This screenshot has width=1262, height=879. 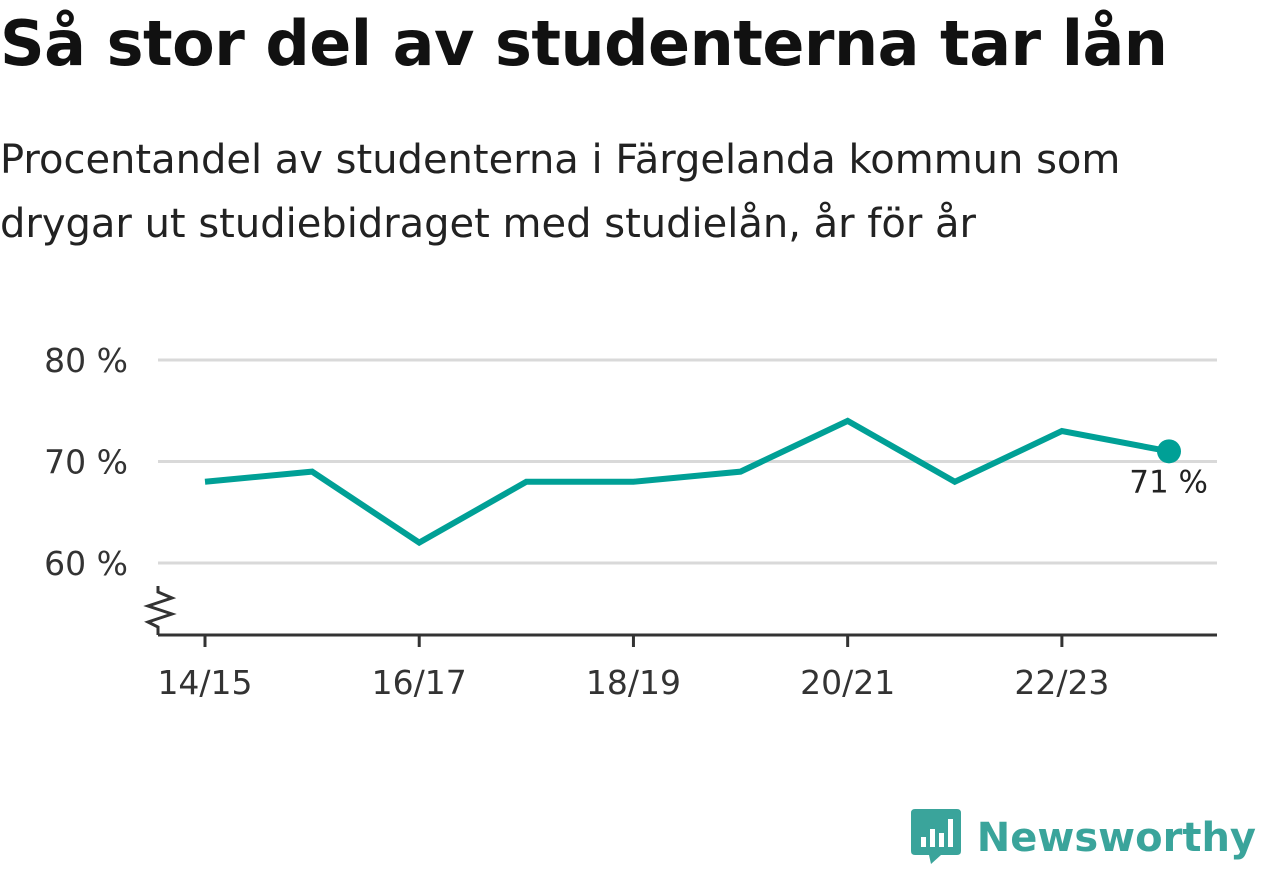 What do you see at coordinates (204, 682) in the screenshot?
I see `x-tick-label: 14/15` at bounding box center [204, 682].